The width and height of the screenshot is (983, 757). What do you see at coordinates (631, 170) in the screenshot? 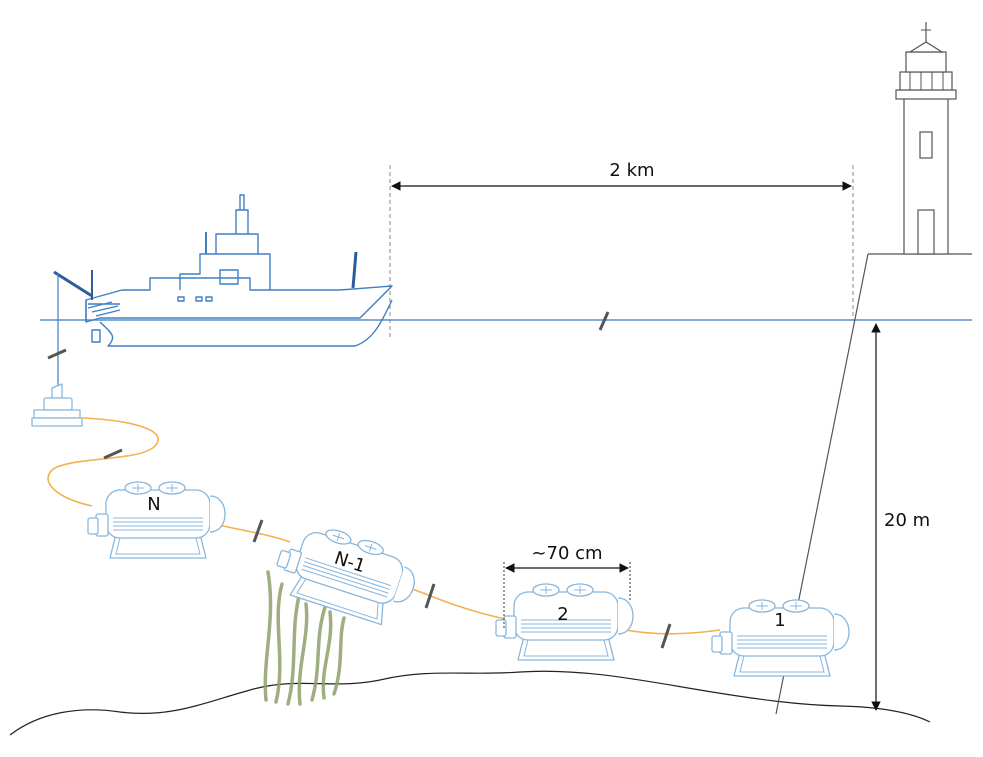
I see `distance-label: 2 km` at bounding box center [631, 170].